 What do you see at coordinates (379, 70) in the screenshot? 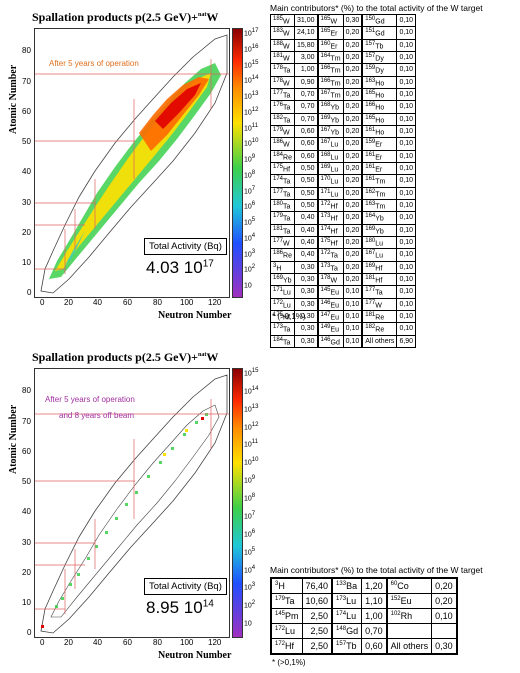
I see `isotope-cell: 159Dy` at bounding box center [379, 70].